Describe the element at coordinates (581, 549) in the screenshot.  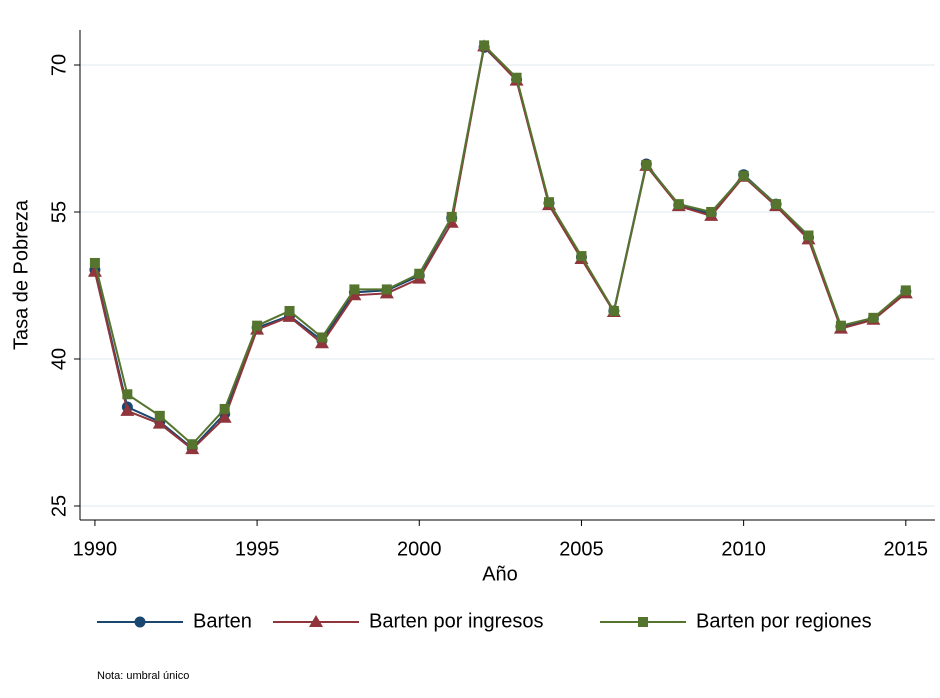
I see `x-tick-label: 2005` at that location.